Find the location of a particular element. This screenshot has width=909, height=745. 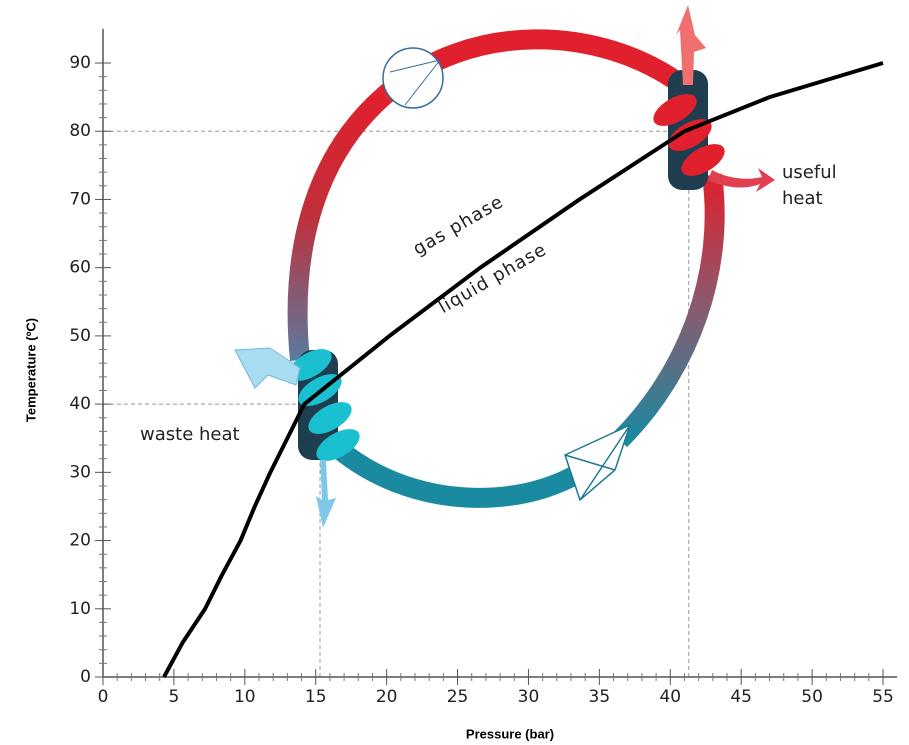

y-tick-label: 0 is located at coordinates (85, 677).